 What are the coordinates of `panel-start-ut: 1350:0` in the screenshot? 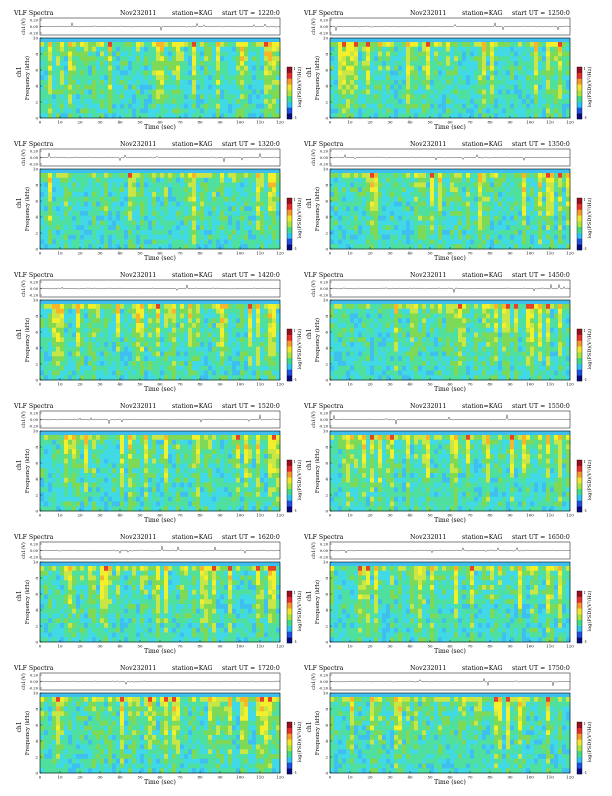 It's located at (559, 144).